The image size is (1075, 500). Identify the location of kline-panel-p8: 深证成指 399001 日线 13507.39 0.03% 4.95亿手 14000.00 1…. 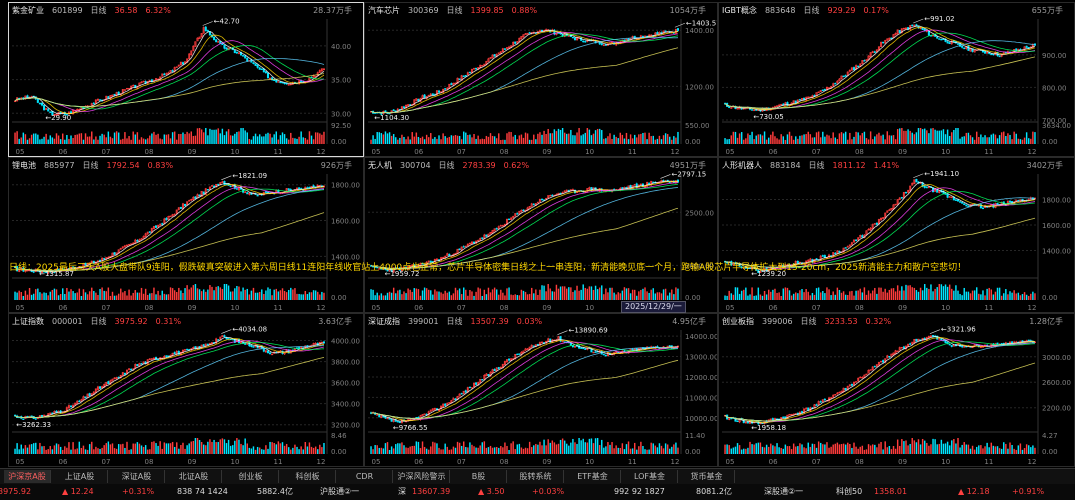
(541, 390).